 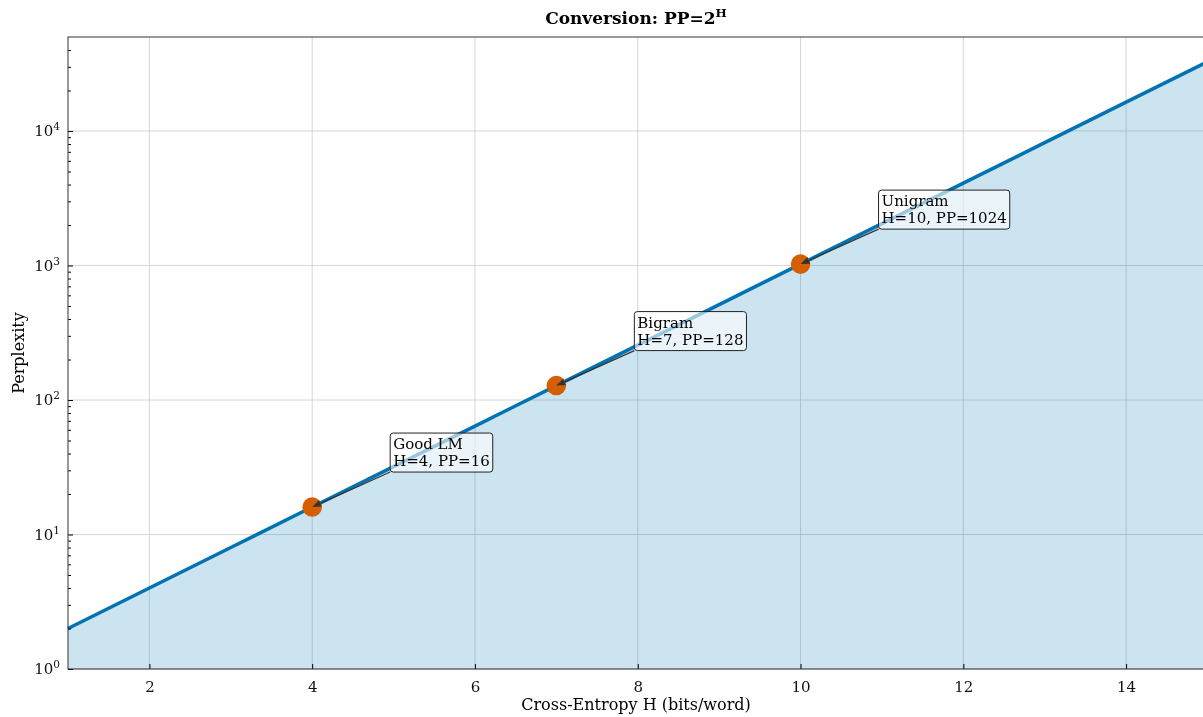 What do you see at coordinates (47, 533) in the screenshot?
I see `y-tick-label: 10$^{1}$` at bounding box center [47, 533].